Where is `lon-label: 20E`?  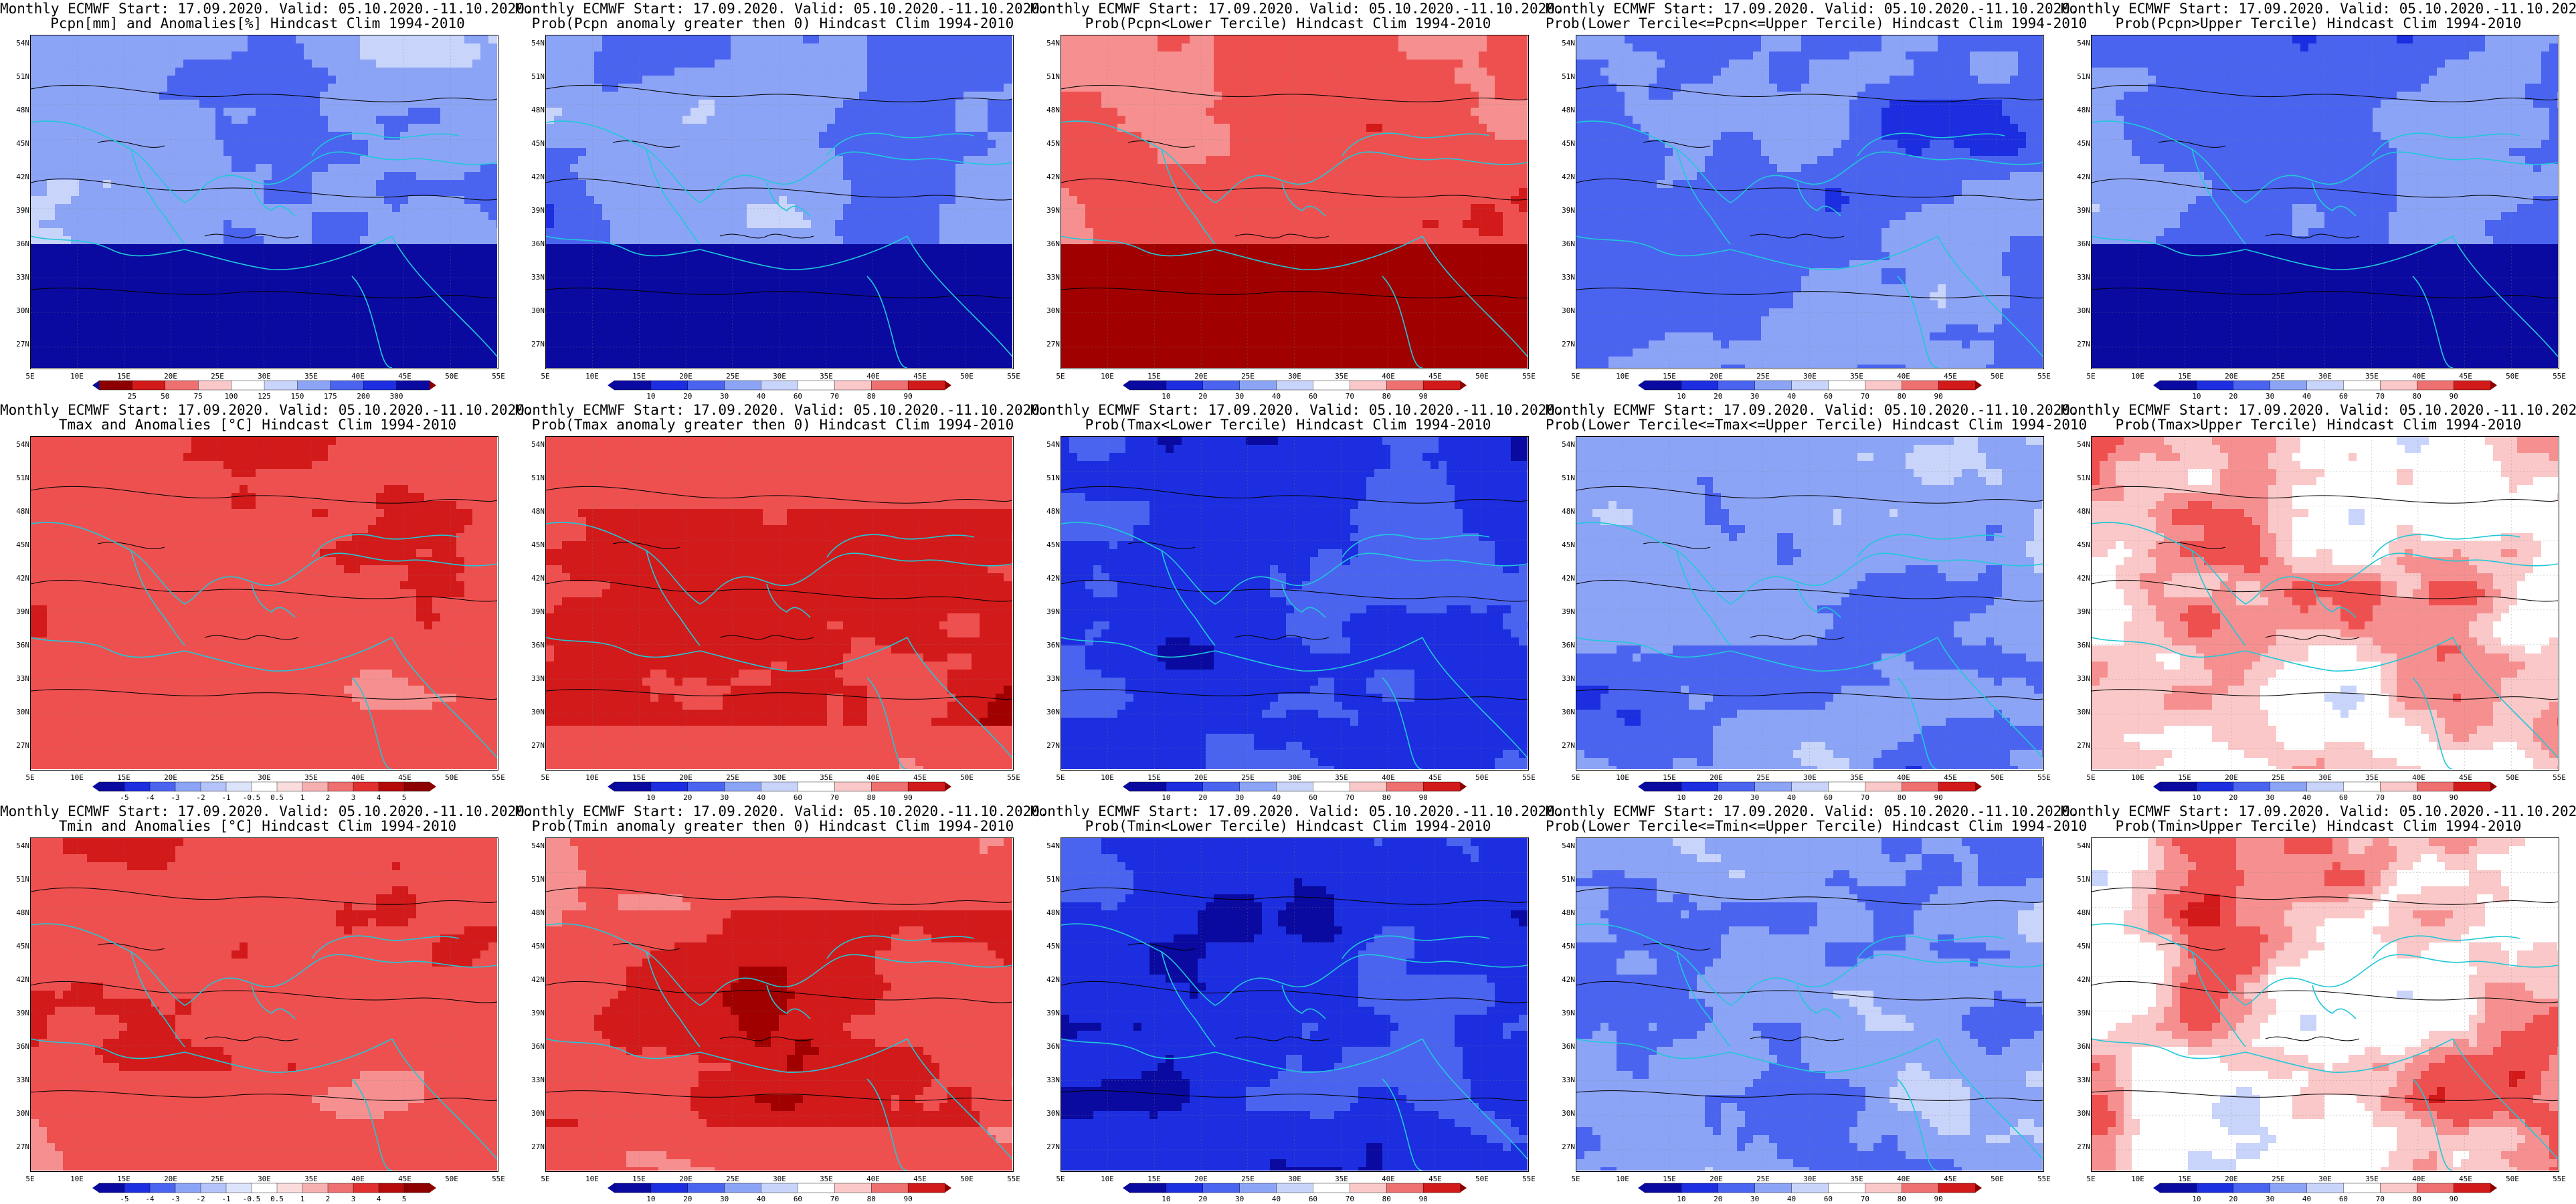
lon-label: 20E is located at coordinates (1716, 777).